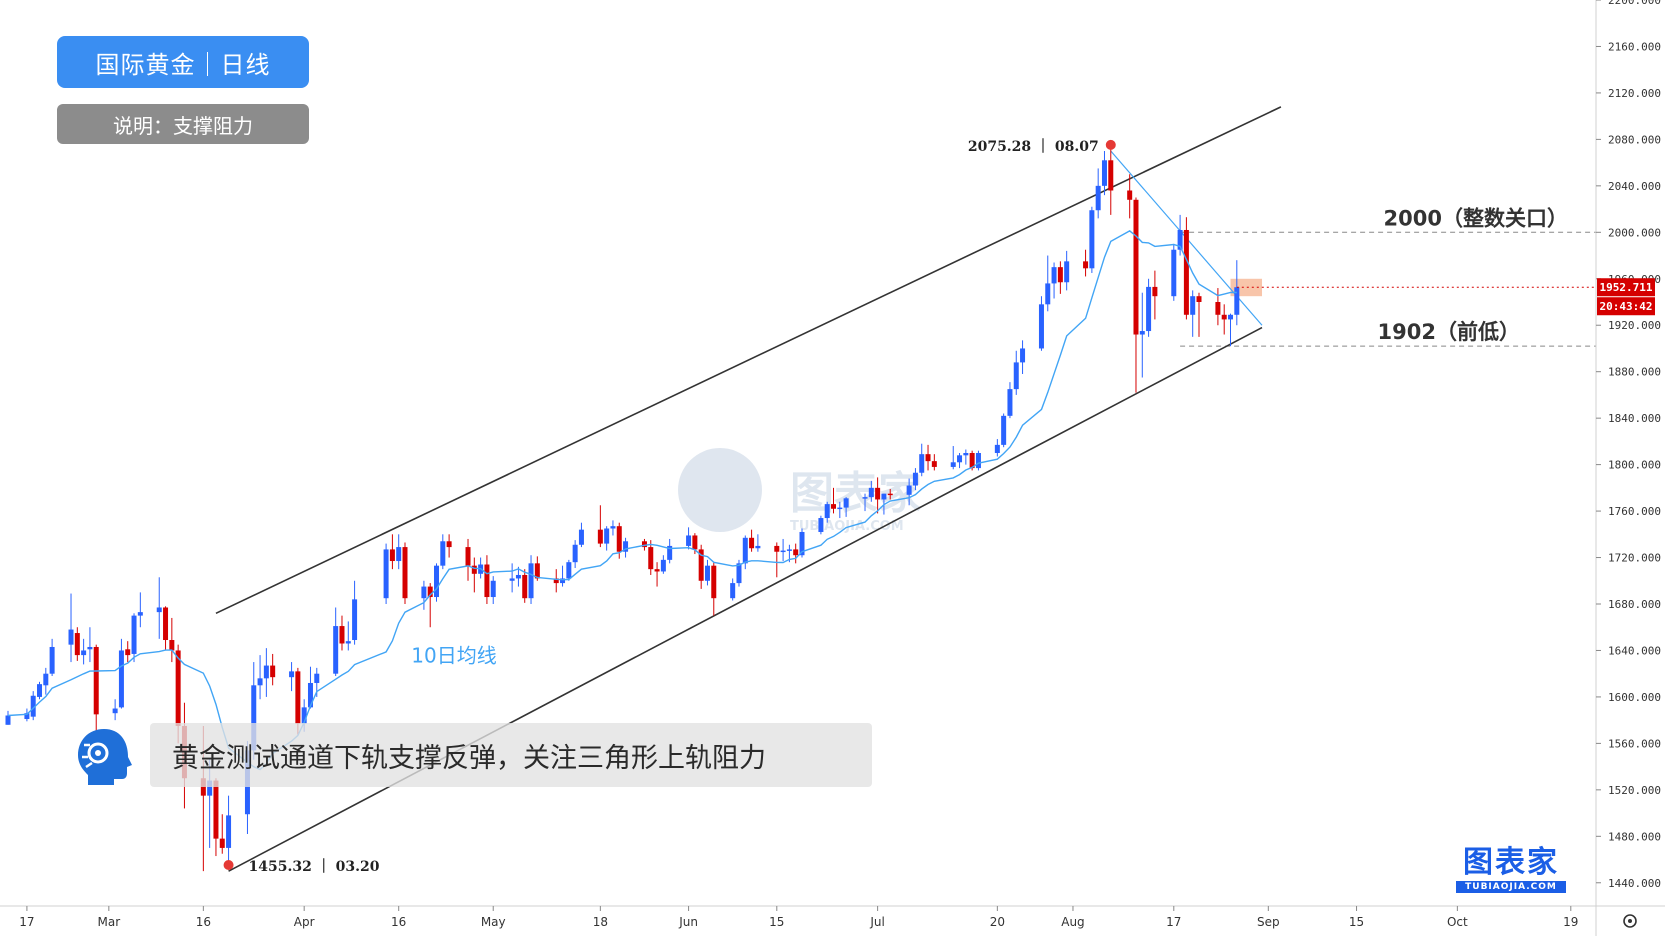 This screenshot has height=936, width=1665. I want to click on time-tick-label: Jun, so click(688, 922).